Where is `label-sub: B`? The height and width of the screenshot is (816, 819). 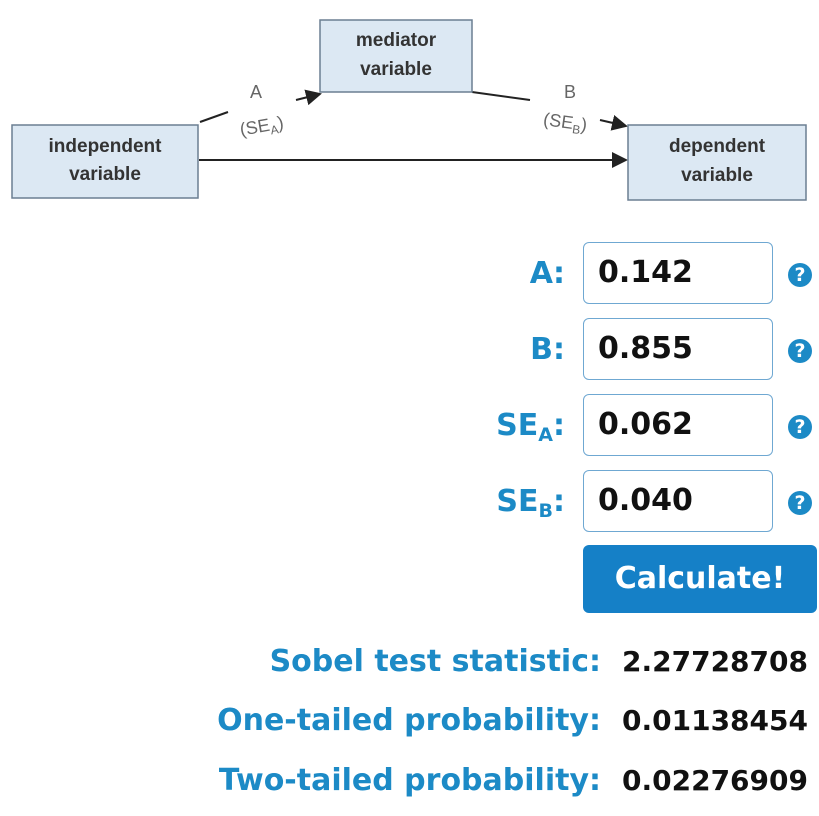 label-sub: B is located at coordinates (545, 511).